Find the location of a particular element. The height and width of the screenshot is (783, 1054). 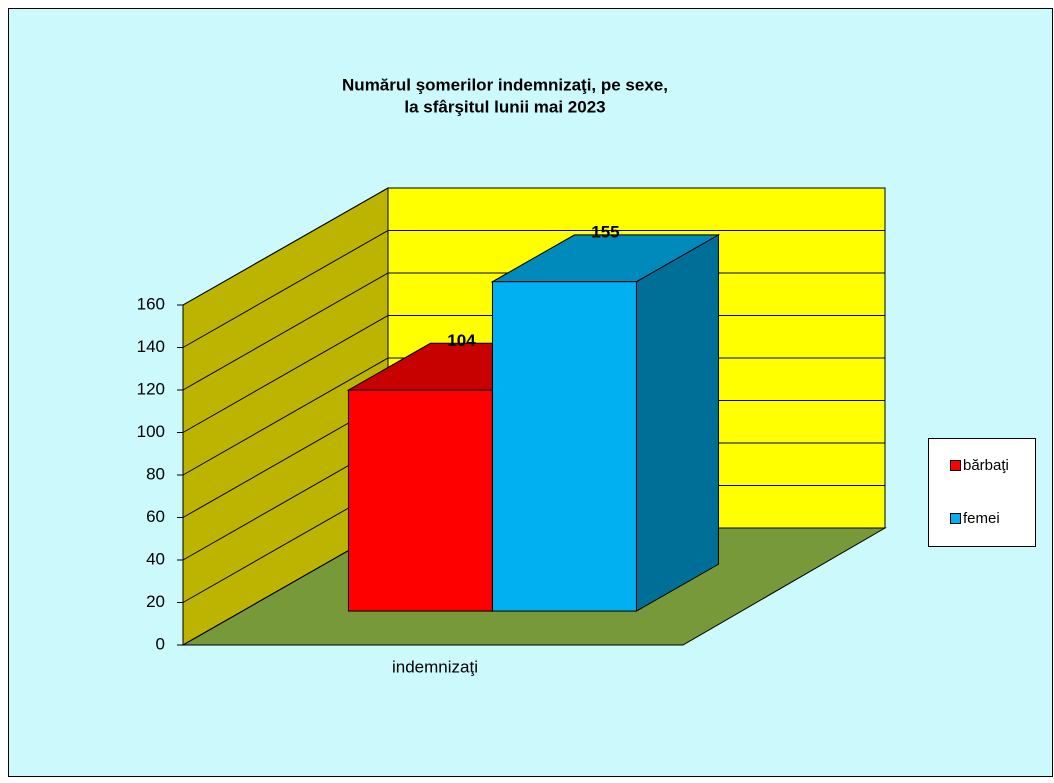

legend-label: femei is located at coordinates (981, 518).